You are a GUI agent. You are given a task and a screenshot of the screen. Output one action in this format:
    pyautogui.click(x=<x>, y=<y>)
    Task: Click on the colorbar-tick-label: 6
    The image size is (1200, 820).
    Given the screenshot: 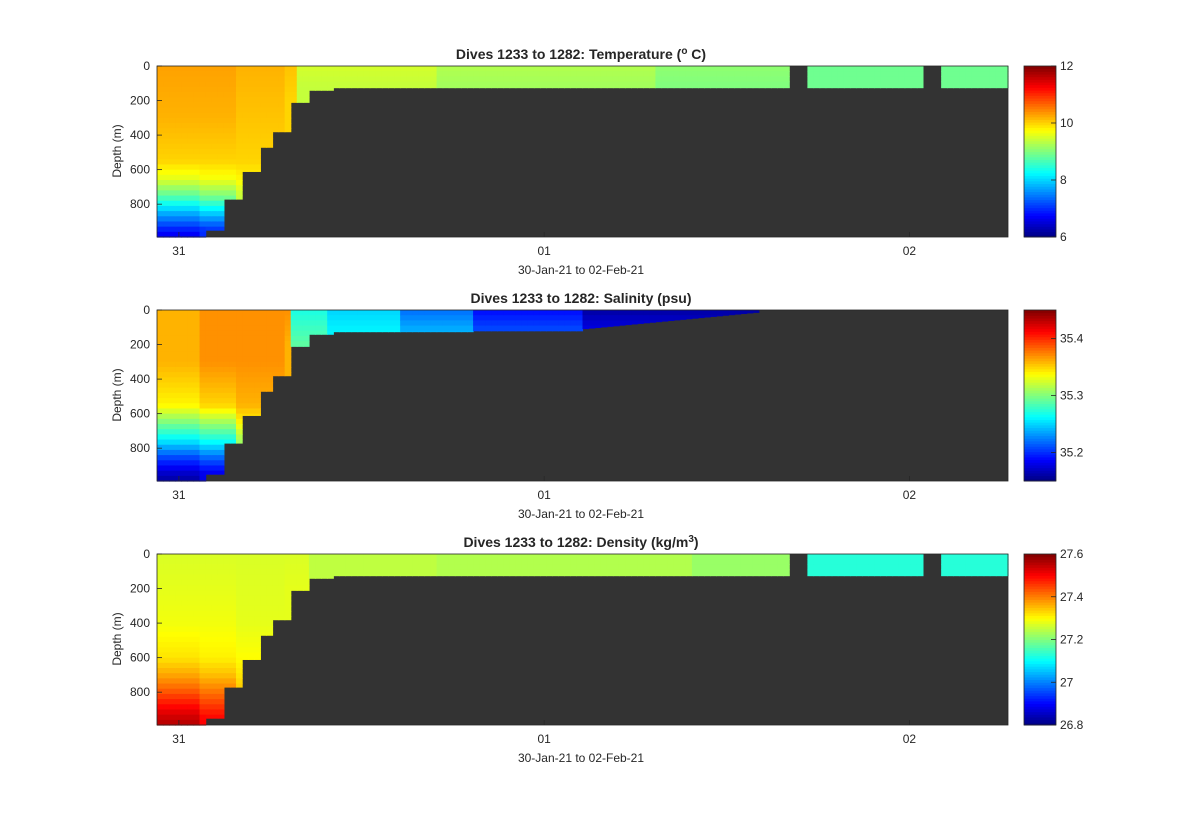 What is the action you would take?
    pyautogui.click(x=1063, y=237)
    